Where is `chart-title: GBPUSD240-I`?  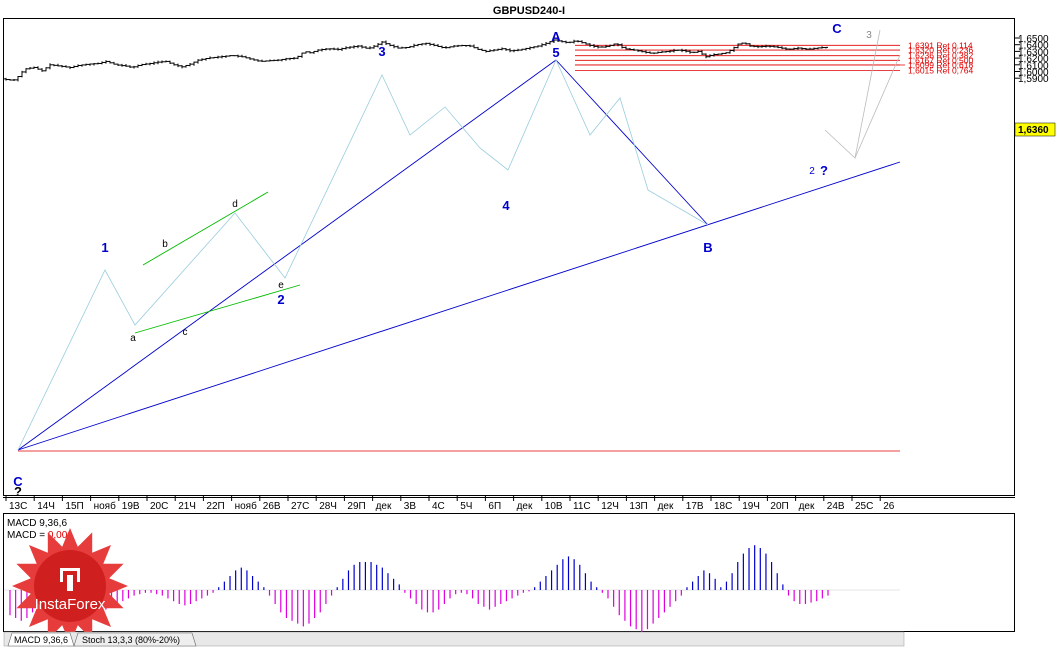
chart-title: GBPUSD240-I is located at coordinates (529, 11).